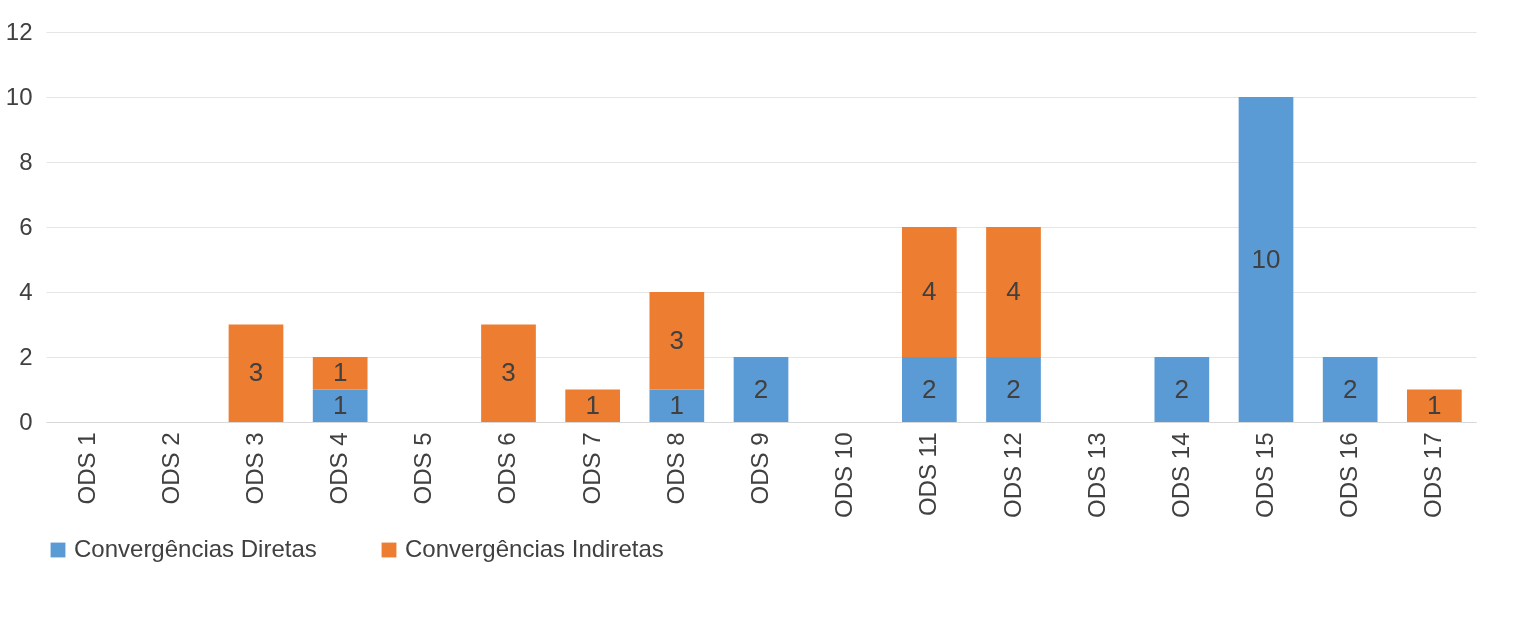  Describe the element at coordinates (26, 226) in the screenshot. I see `y-tick-label: 6` at that location.